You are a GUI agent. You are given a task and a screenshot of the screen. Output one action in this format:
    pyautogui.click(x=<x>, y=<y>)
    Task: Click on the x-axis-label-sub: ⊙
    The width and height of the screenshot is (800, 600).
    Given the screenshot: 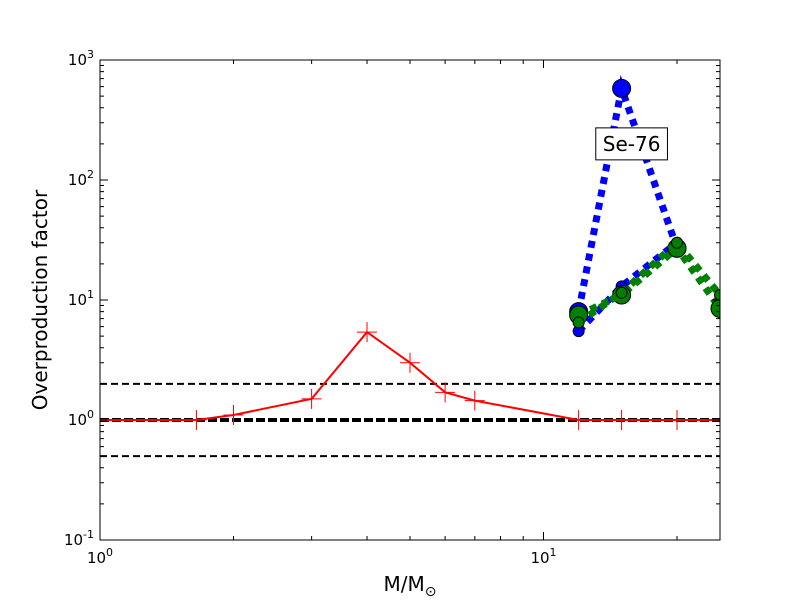 What is the action you would take?
    pyautogui.click(x=431, y=592)
    